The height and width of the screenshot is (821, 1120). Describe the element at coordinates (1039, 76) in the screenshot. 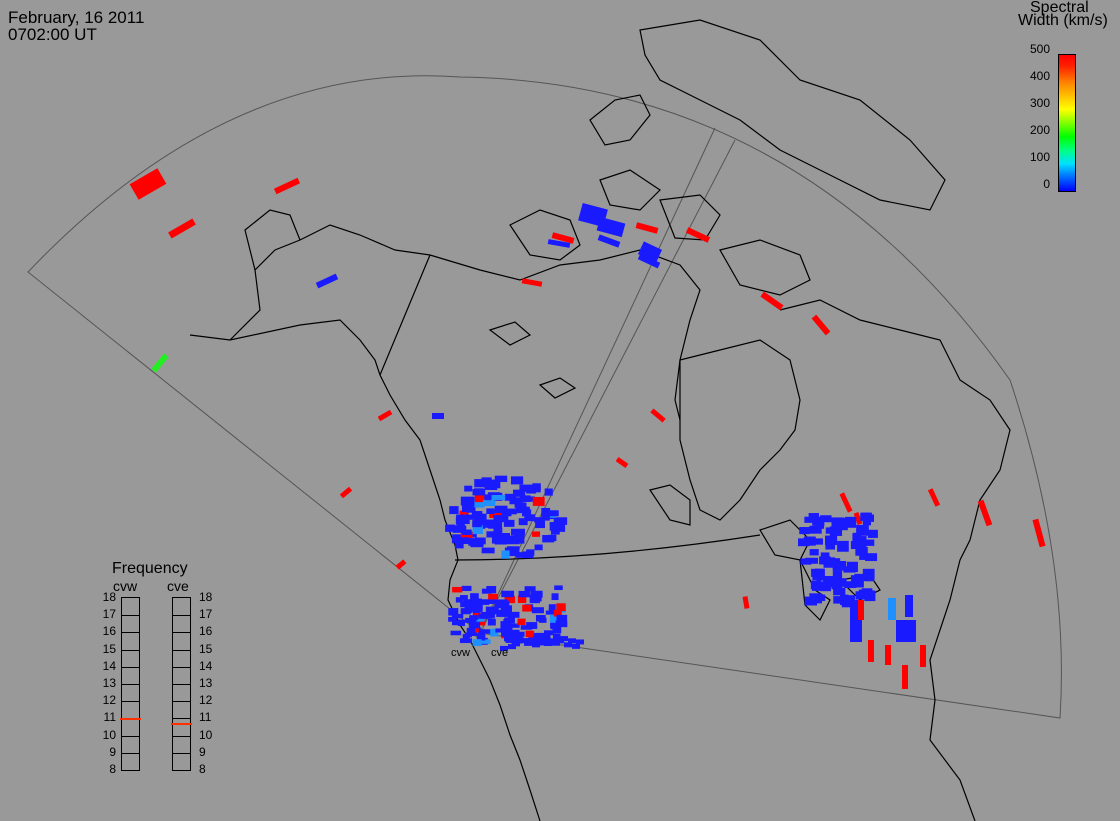

I see `colorbar-tick: 400` at that location.